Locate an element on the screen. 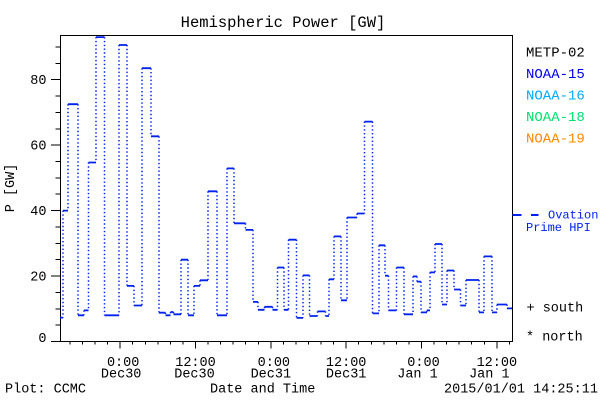 This screenshot has width=600, height=400. svg-text: Hemispheric Power [GW] is located at coordinates (283, 23).